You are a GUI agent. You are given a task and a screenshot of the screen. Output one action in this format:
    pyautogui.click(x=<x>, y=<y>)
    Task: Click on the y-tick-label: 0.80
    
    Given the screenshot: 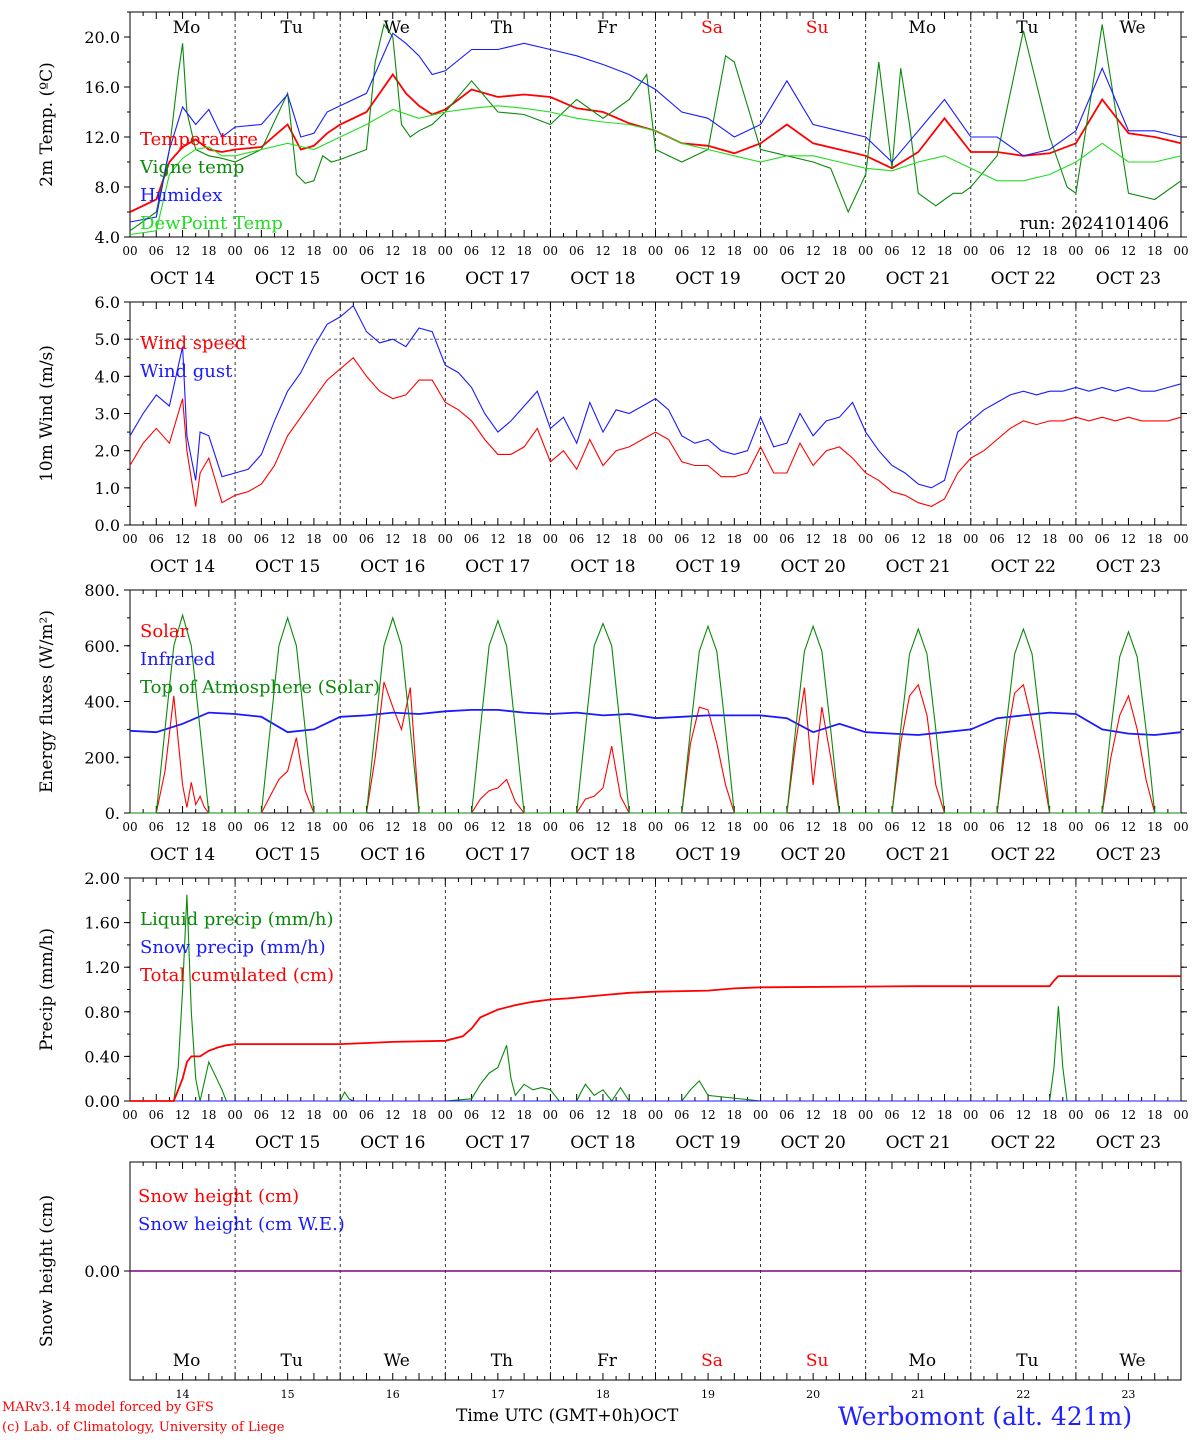 What is the action you would take?
    pyautogui.click(x=102, y=1012)
    